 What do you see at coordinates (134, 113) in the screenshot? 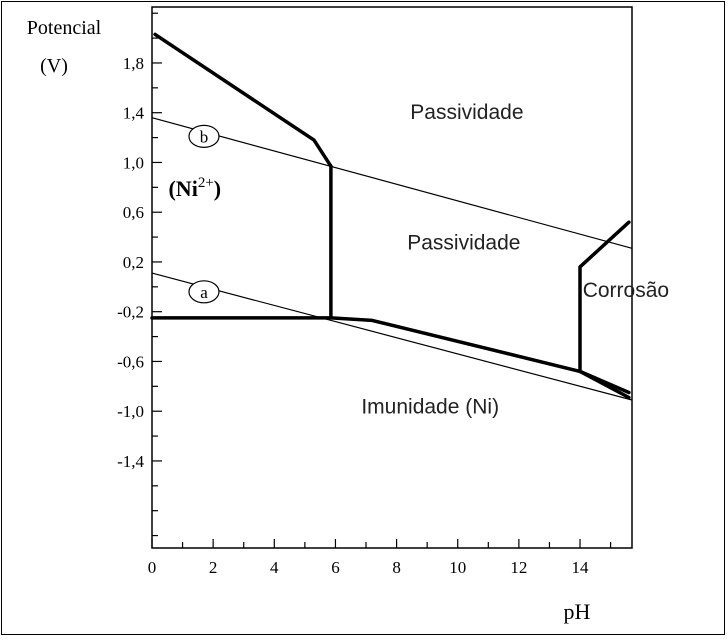
I see `y-tick-label: 1,4` at bounding box center [134, 113].